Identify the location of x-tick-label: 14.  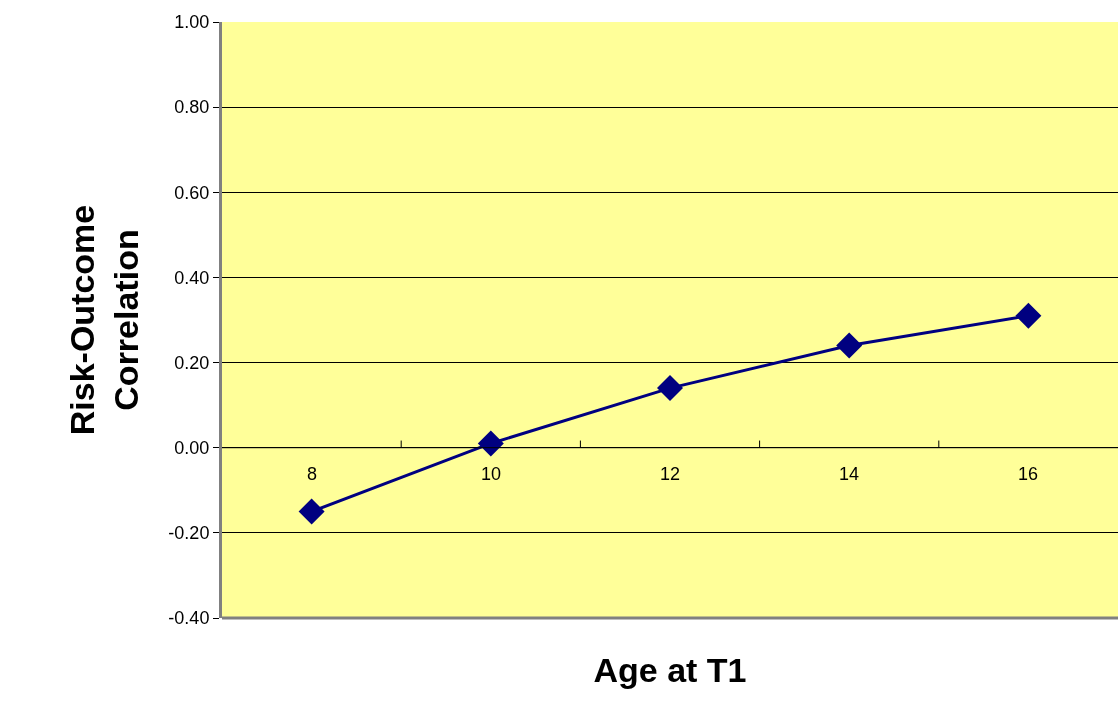
(849, 474).